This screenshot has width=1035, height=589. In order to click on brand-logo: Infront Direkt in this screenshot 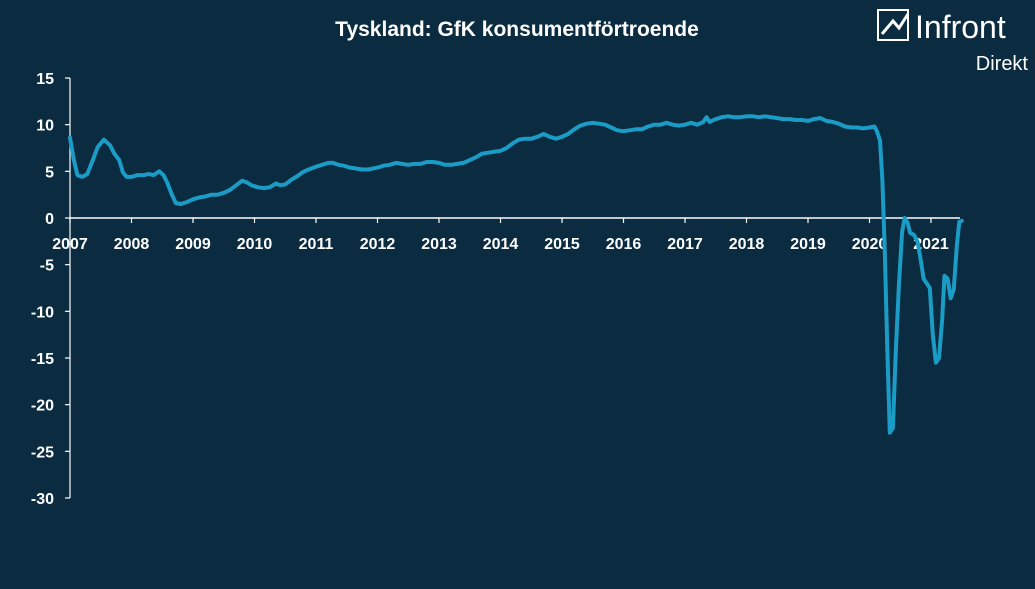, I will do `click(953, 42)`.